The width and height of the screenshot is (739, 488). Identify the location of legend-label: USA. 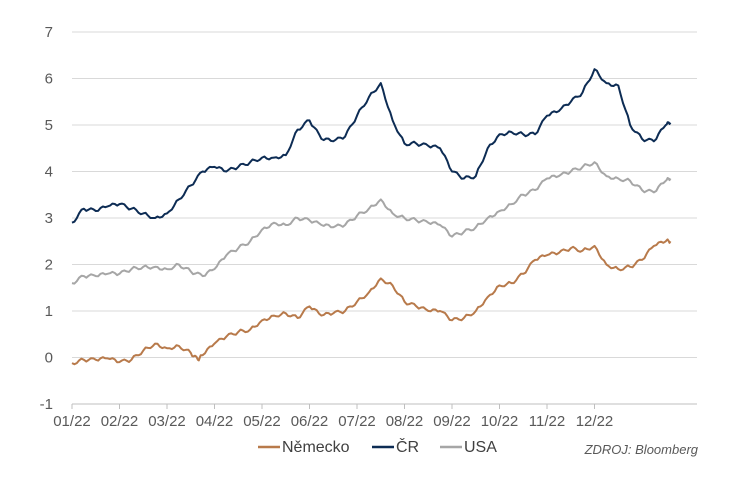
(480, 447).